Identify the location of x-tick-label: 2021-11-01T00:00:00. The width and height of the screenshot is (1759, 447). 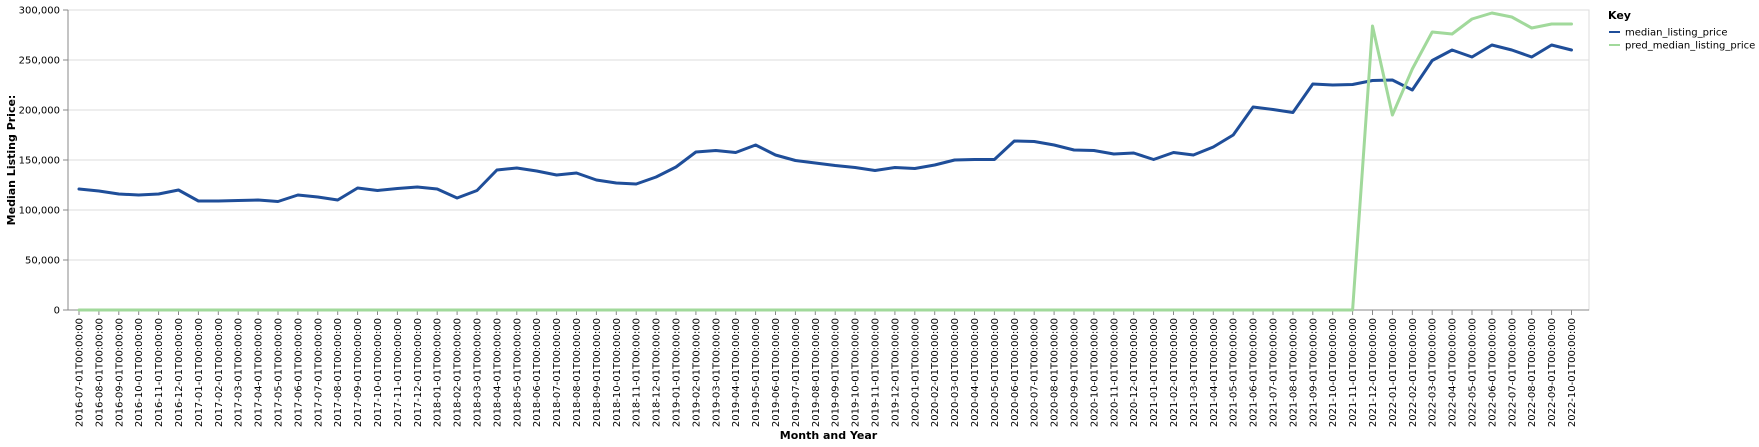
(1353, 372).